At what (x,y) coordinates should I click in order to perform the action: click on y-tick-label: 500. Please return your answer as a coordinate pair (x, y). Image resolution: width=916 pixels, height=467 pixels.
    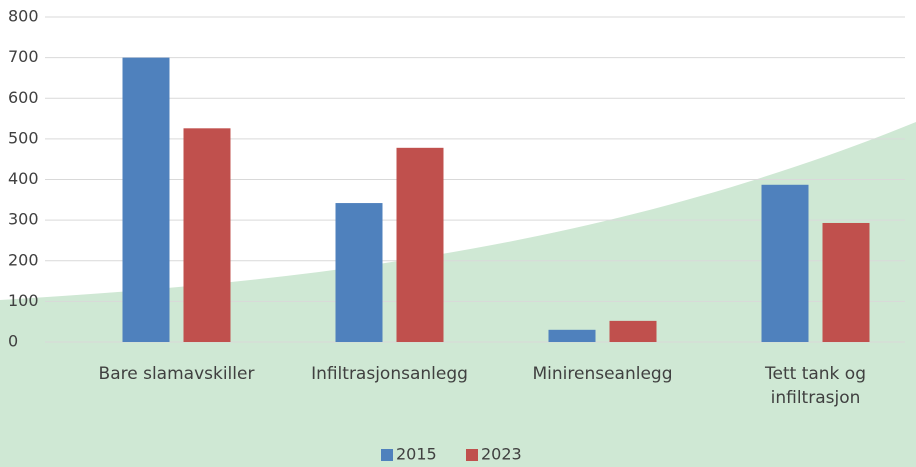
    Looking at the image, I should click on (23, 137).